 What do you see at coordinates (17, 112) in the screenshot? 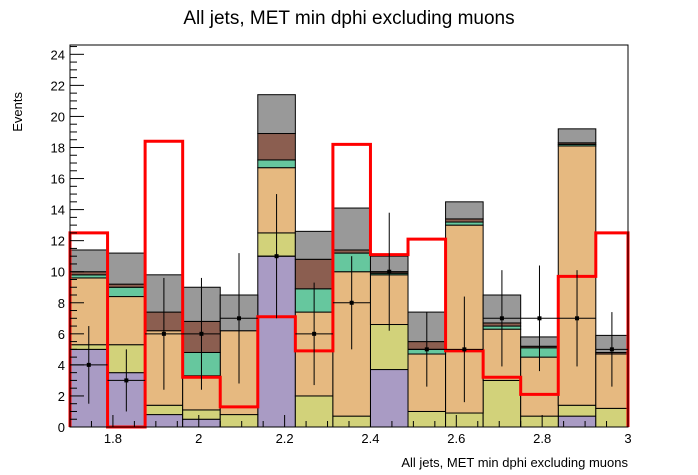
I see `y-axis-label: Events` at bounding box center [17, 112].